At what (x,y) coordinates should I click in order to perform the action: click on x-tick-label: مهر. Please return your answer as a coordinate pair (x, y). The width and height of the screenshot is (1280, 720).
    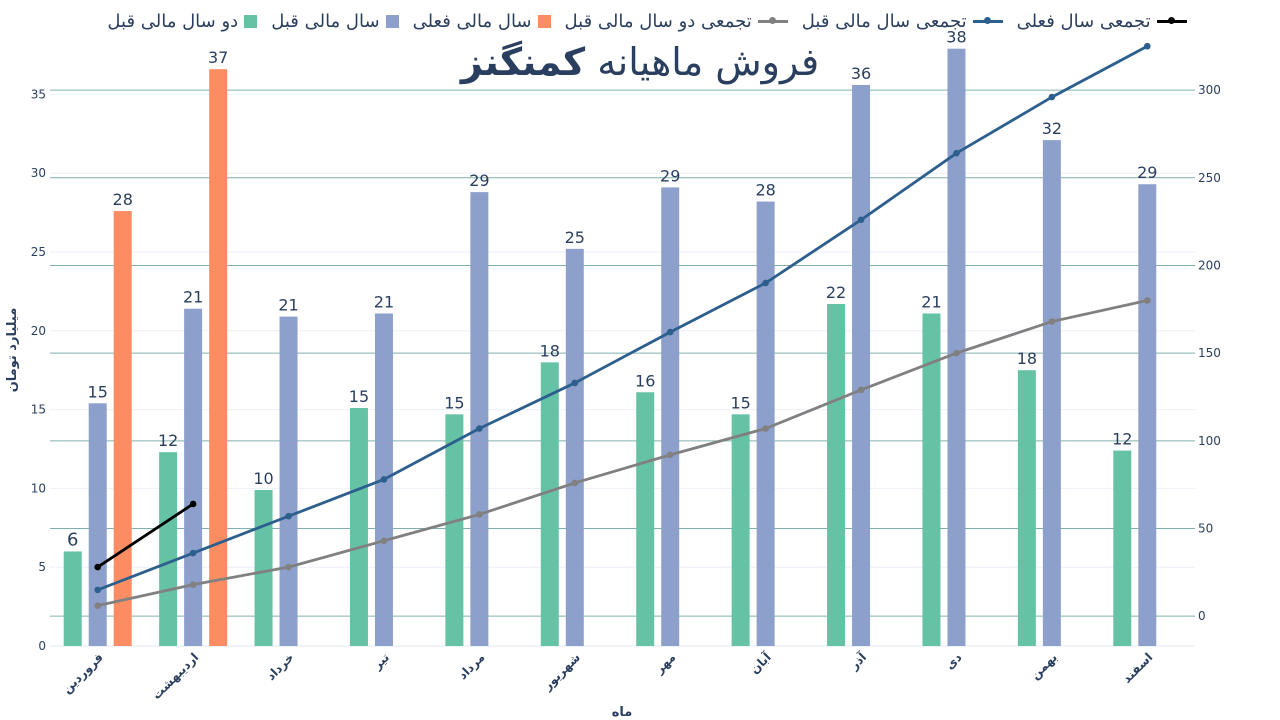
    Looking at the image, I should click on (665, 663).